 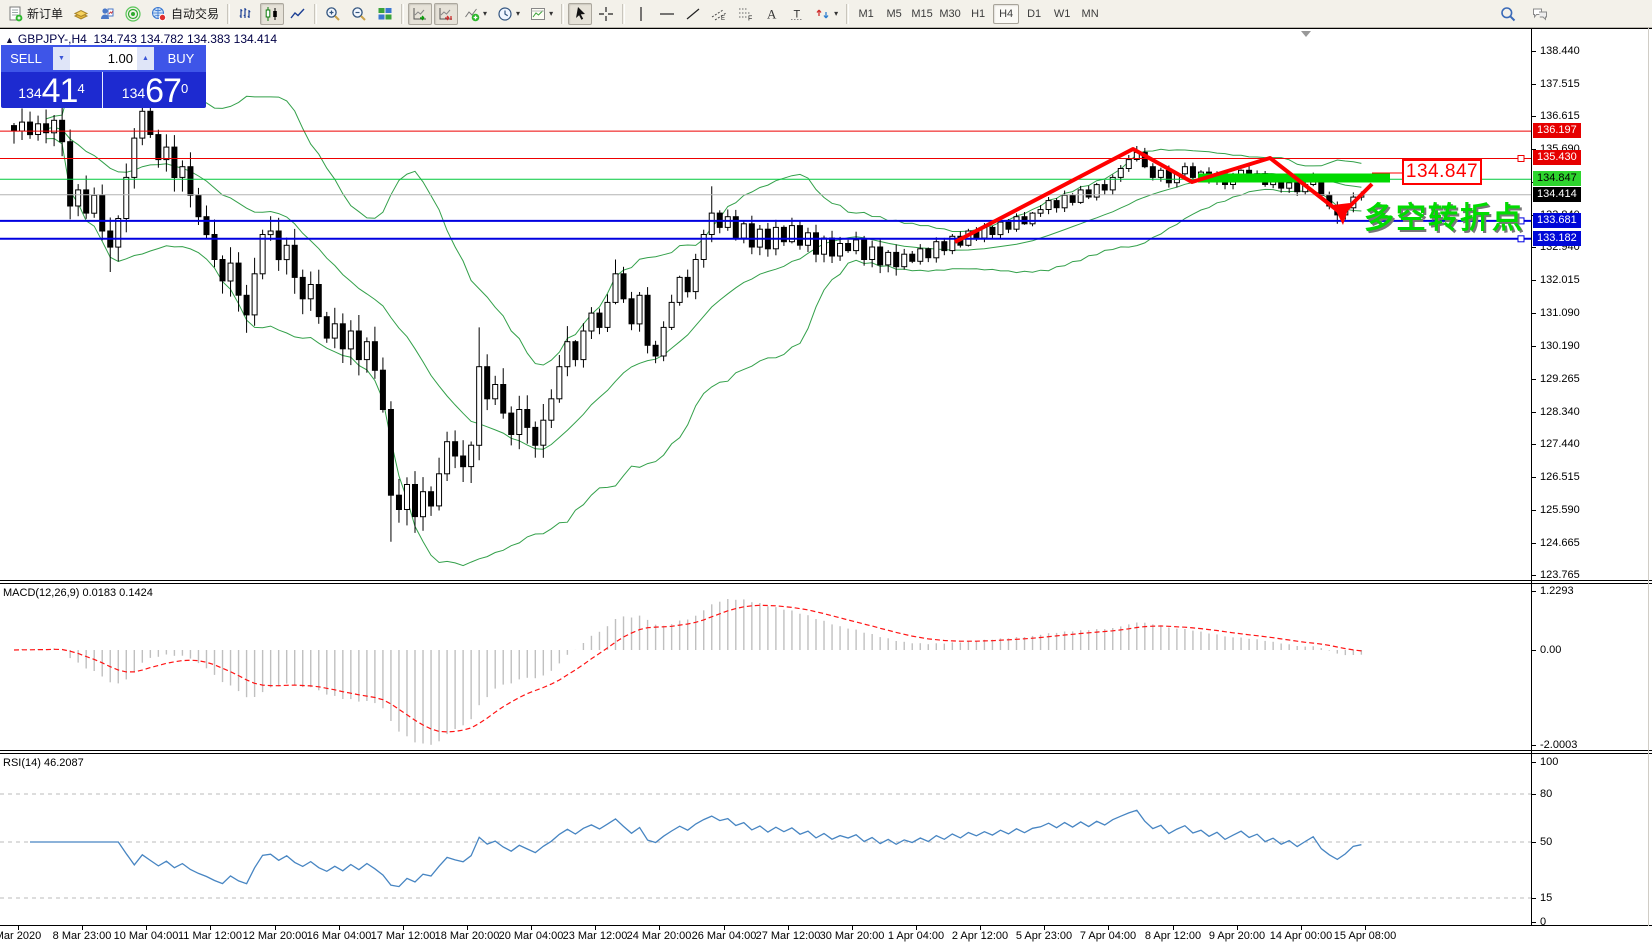 I want to click on sell-price-prefix: 134, so click(x=30, y=93).